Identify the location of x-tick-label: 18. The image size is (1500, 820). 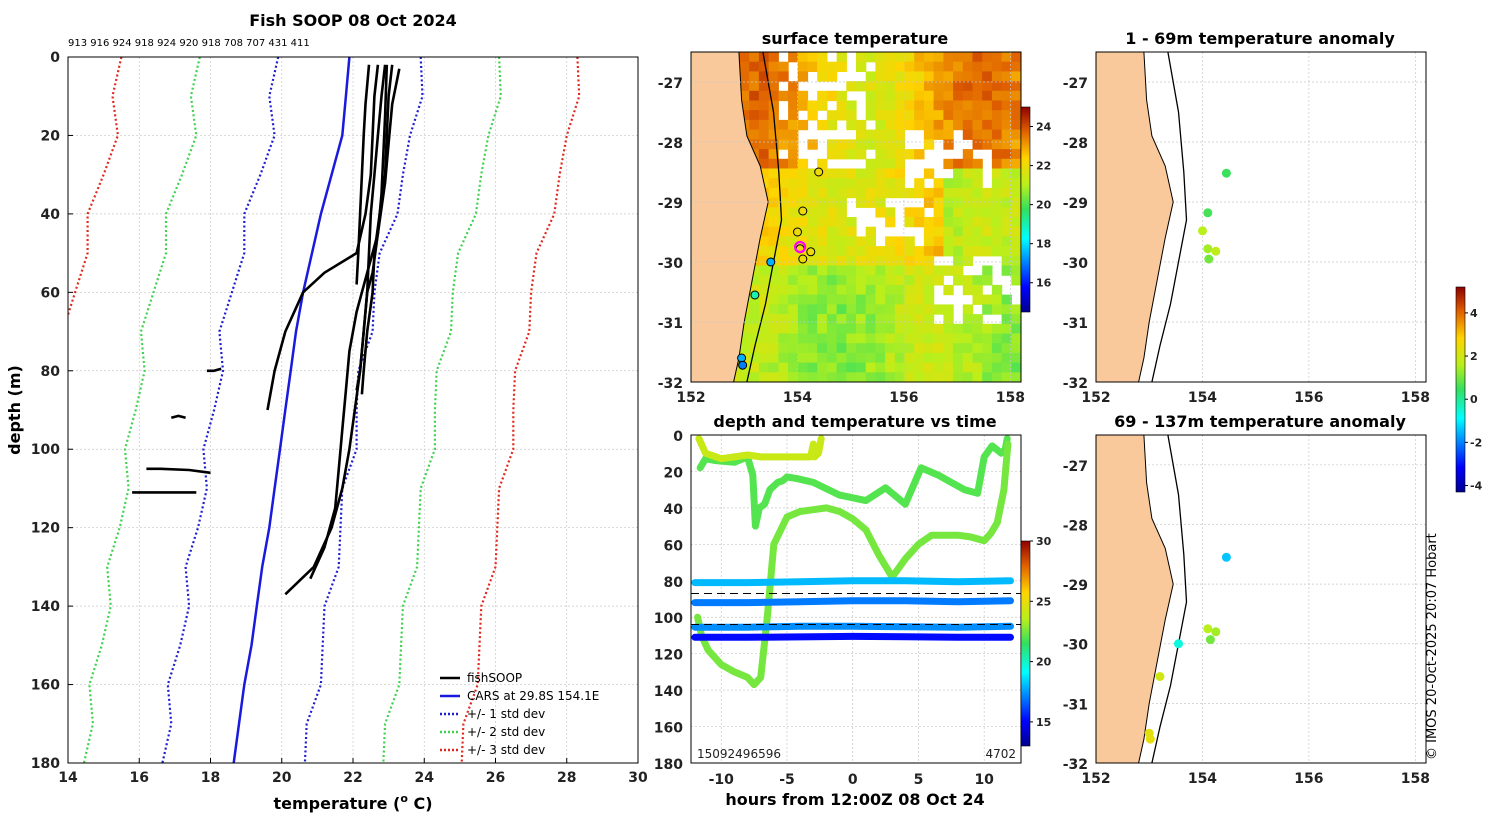
(210, 778).